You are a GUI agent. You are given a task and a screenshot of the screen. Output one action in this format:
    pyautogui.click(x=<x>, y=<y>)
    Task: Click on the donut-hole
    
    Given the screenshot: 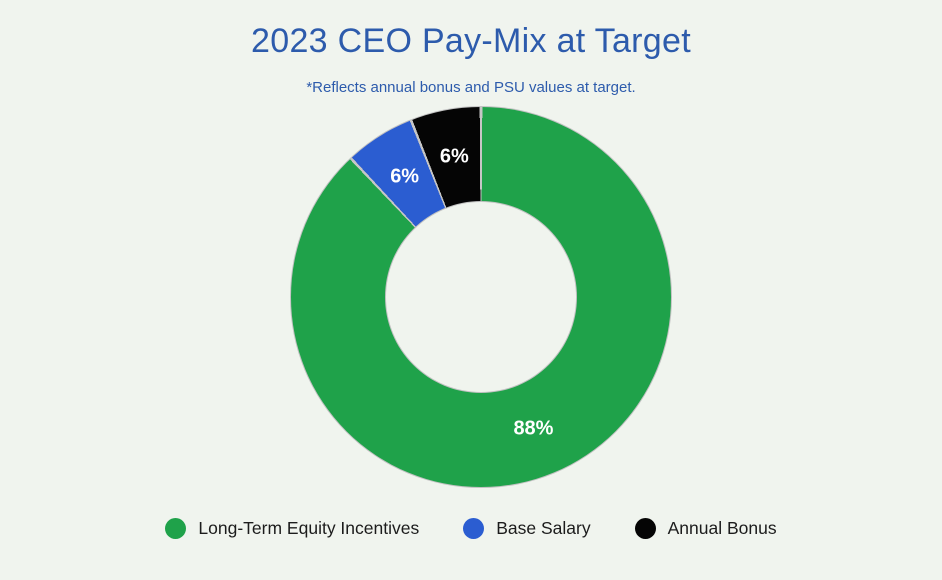 What is the action you would take?
    pyautogui.click(x=481, y=297)
    